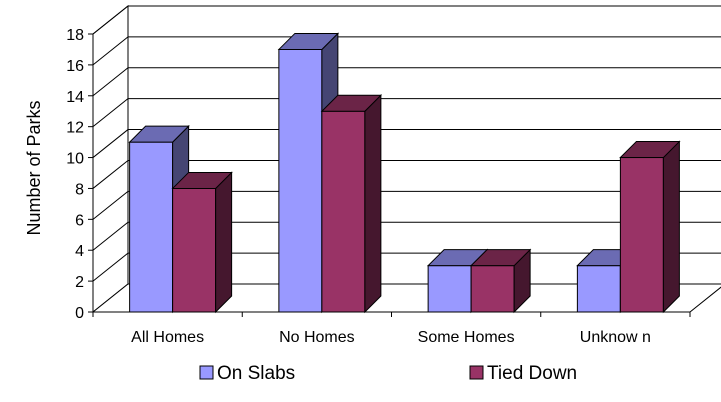 The height and width of the screenshot is (402, 721). Describe the element at coordinates (167, 337) in the screenshot. I see `x-tick-label: All Homes` at that location.